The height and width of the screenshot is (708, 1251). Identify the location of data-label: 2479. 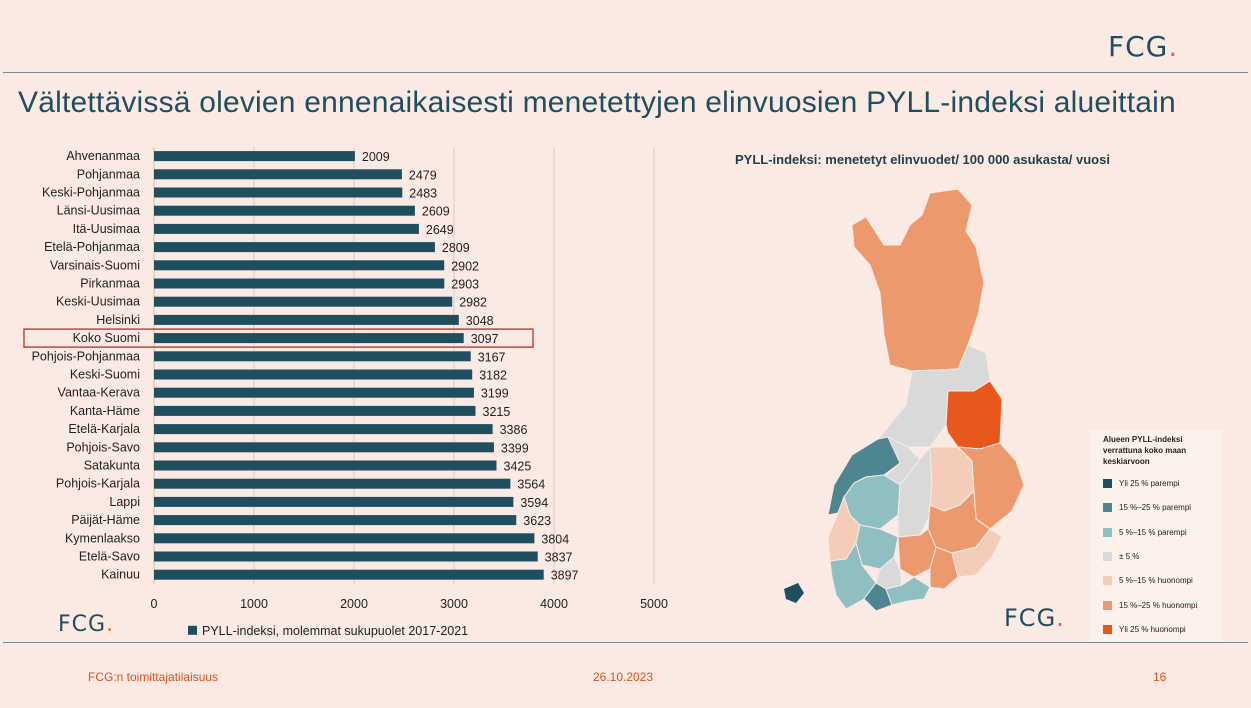
(423, 175).